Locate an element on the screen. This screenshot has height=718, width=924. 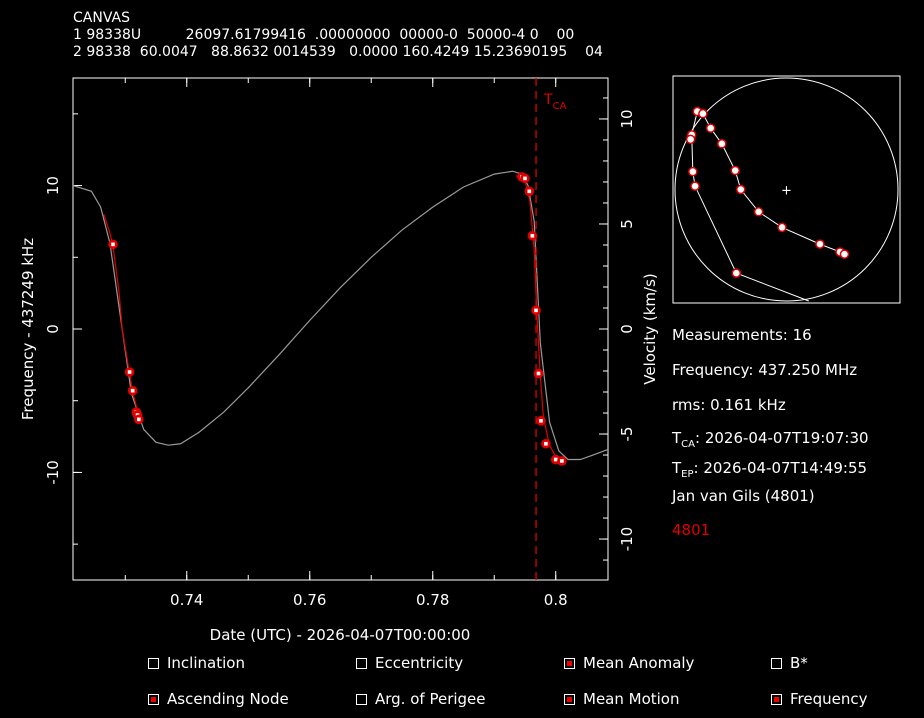
inset-frame is located at coordinates (786, 189).